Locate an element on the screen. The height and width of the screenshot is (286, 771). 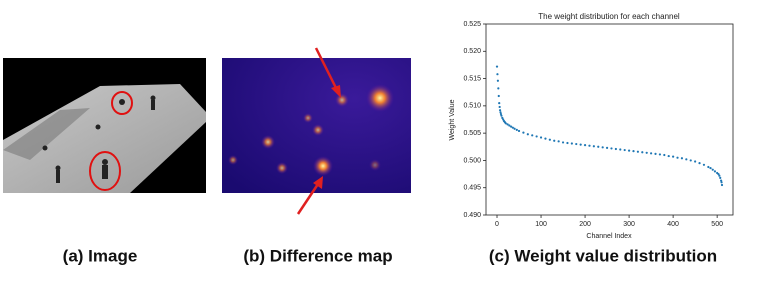
y-tick-label: 0.495 is located at coordinates (472, 188).